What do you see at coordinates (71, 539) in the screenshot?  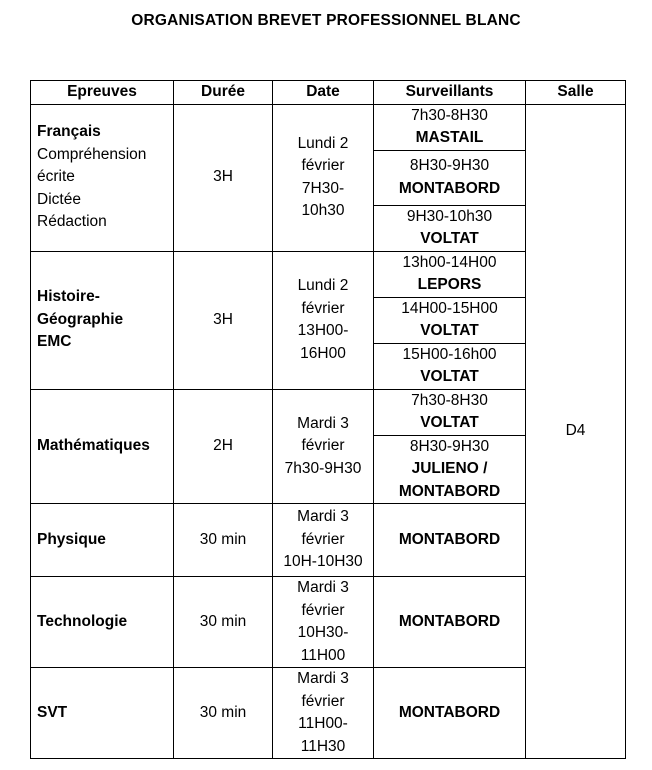 I see `epreuve-name: Physique` at bounding box center [71, 539].